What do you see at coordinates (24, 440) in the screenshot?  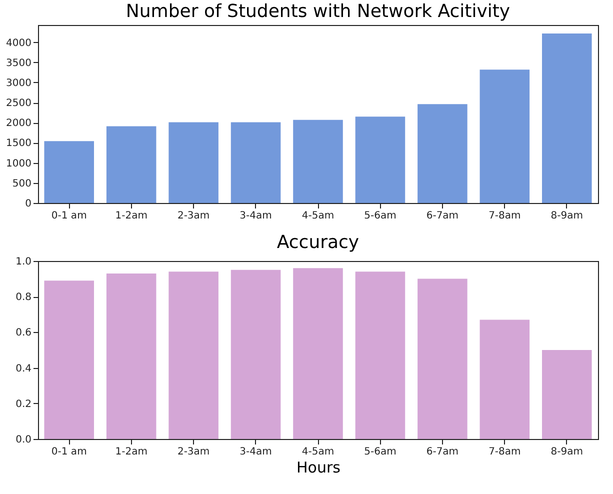 I see `y-tick-label: 0.0` at bounding box center [24, 440].